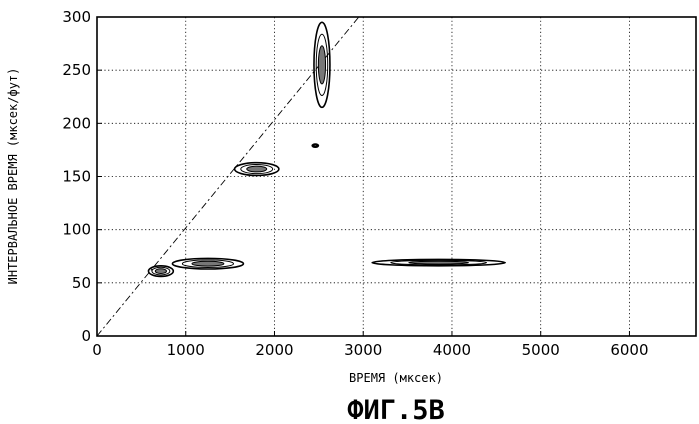 The height and width of the screenshot is (424, 699). I want to click on x-tick-label: 4000, so click(452, 350).